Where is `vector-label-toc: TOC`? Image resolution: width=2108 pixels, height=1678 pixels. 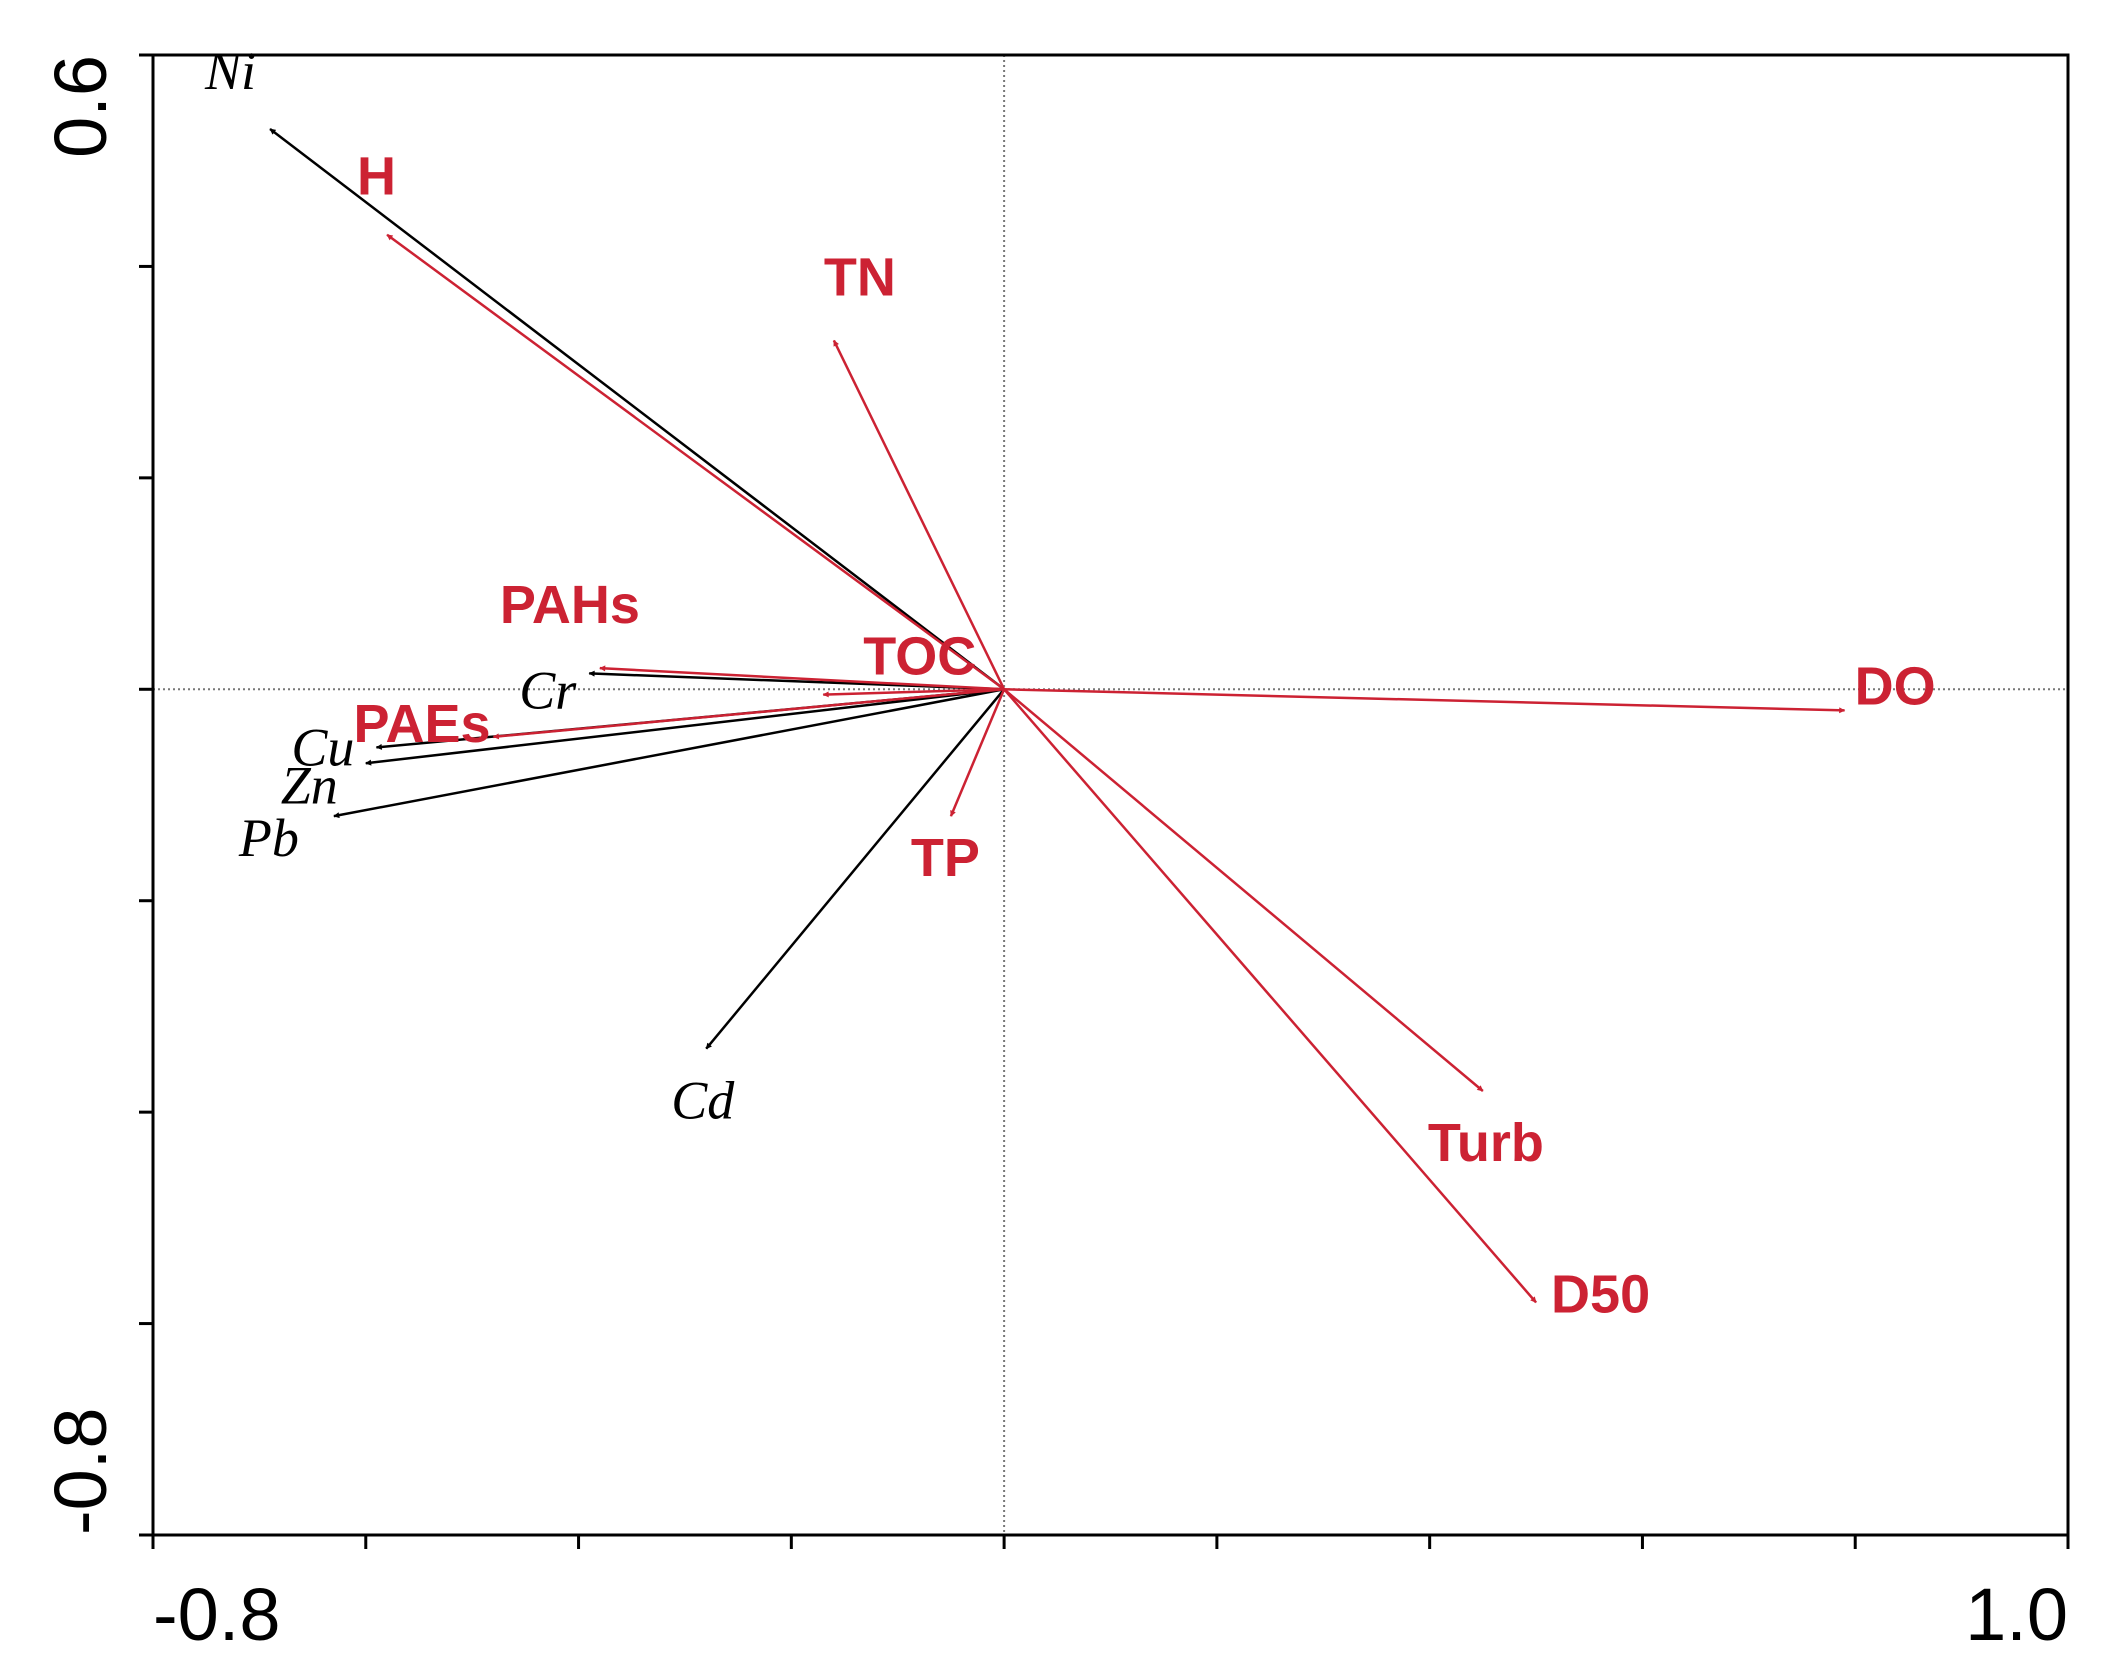 vector-label-toc: TOC is located at coordinates (919, 657).